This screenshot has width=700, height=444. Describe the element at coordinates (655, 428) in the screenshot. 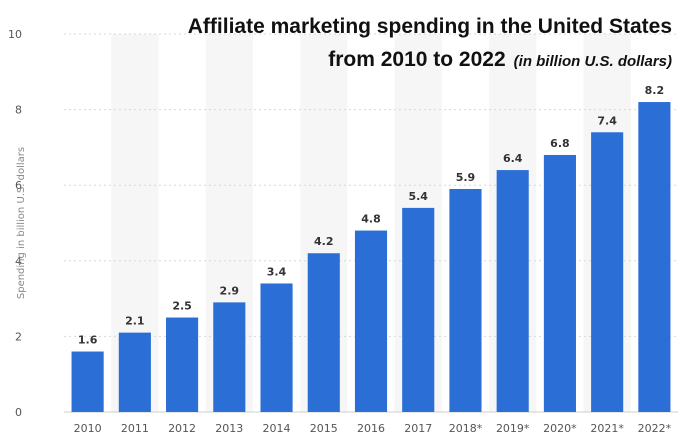

I see `x-tick-label: 2022*` at that location.